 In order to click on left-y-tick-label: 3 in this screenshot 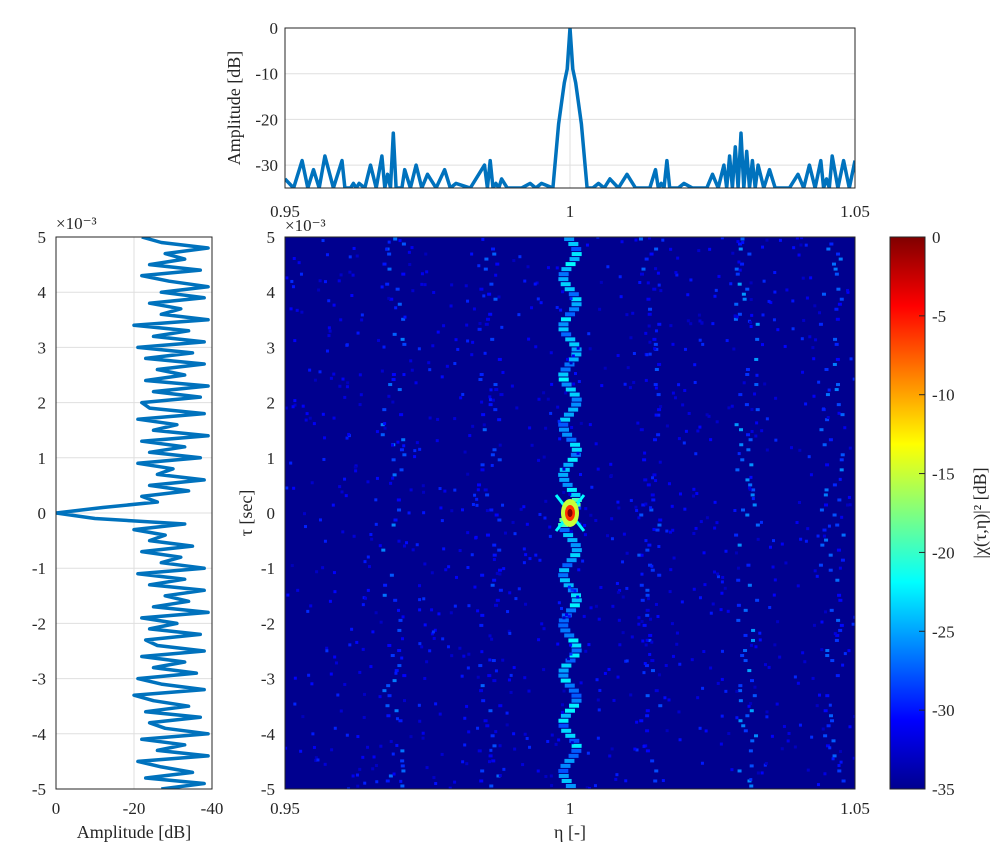, I will do `click(42, 347)`.